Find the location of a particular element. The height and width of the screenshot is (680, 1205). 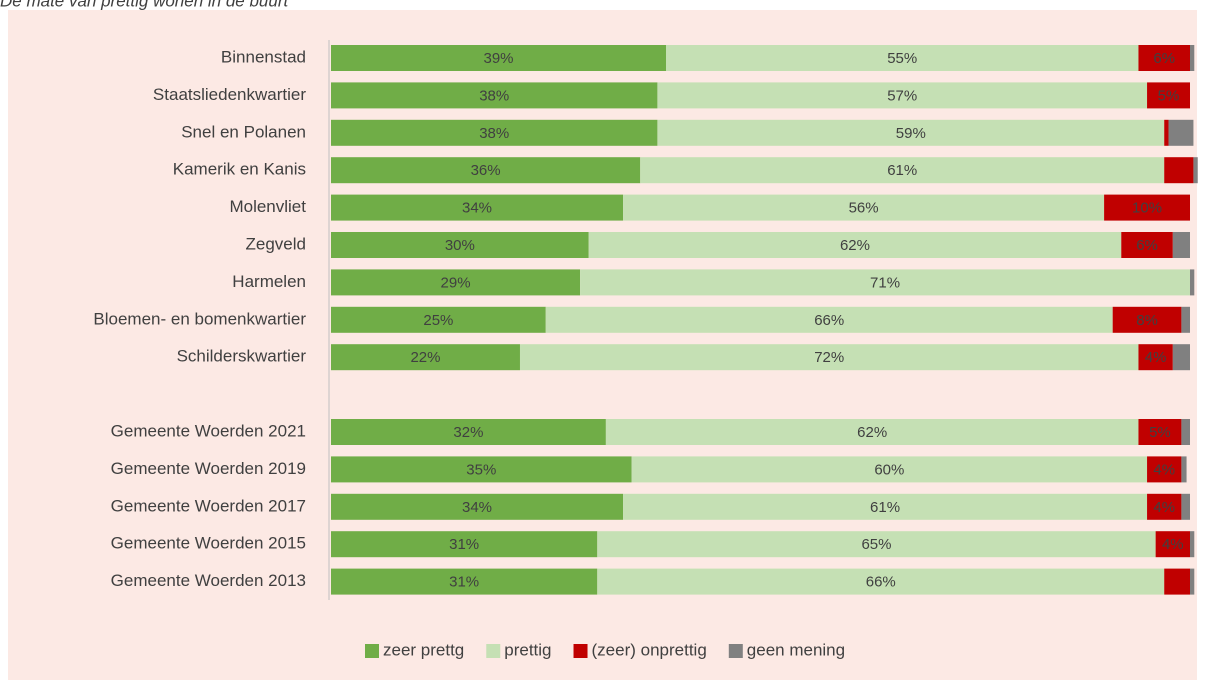

data-label: 8% is located at coordinates (1147, 320).